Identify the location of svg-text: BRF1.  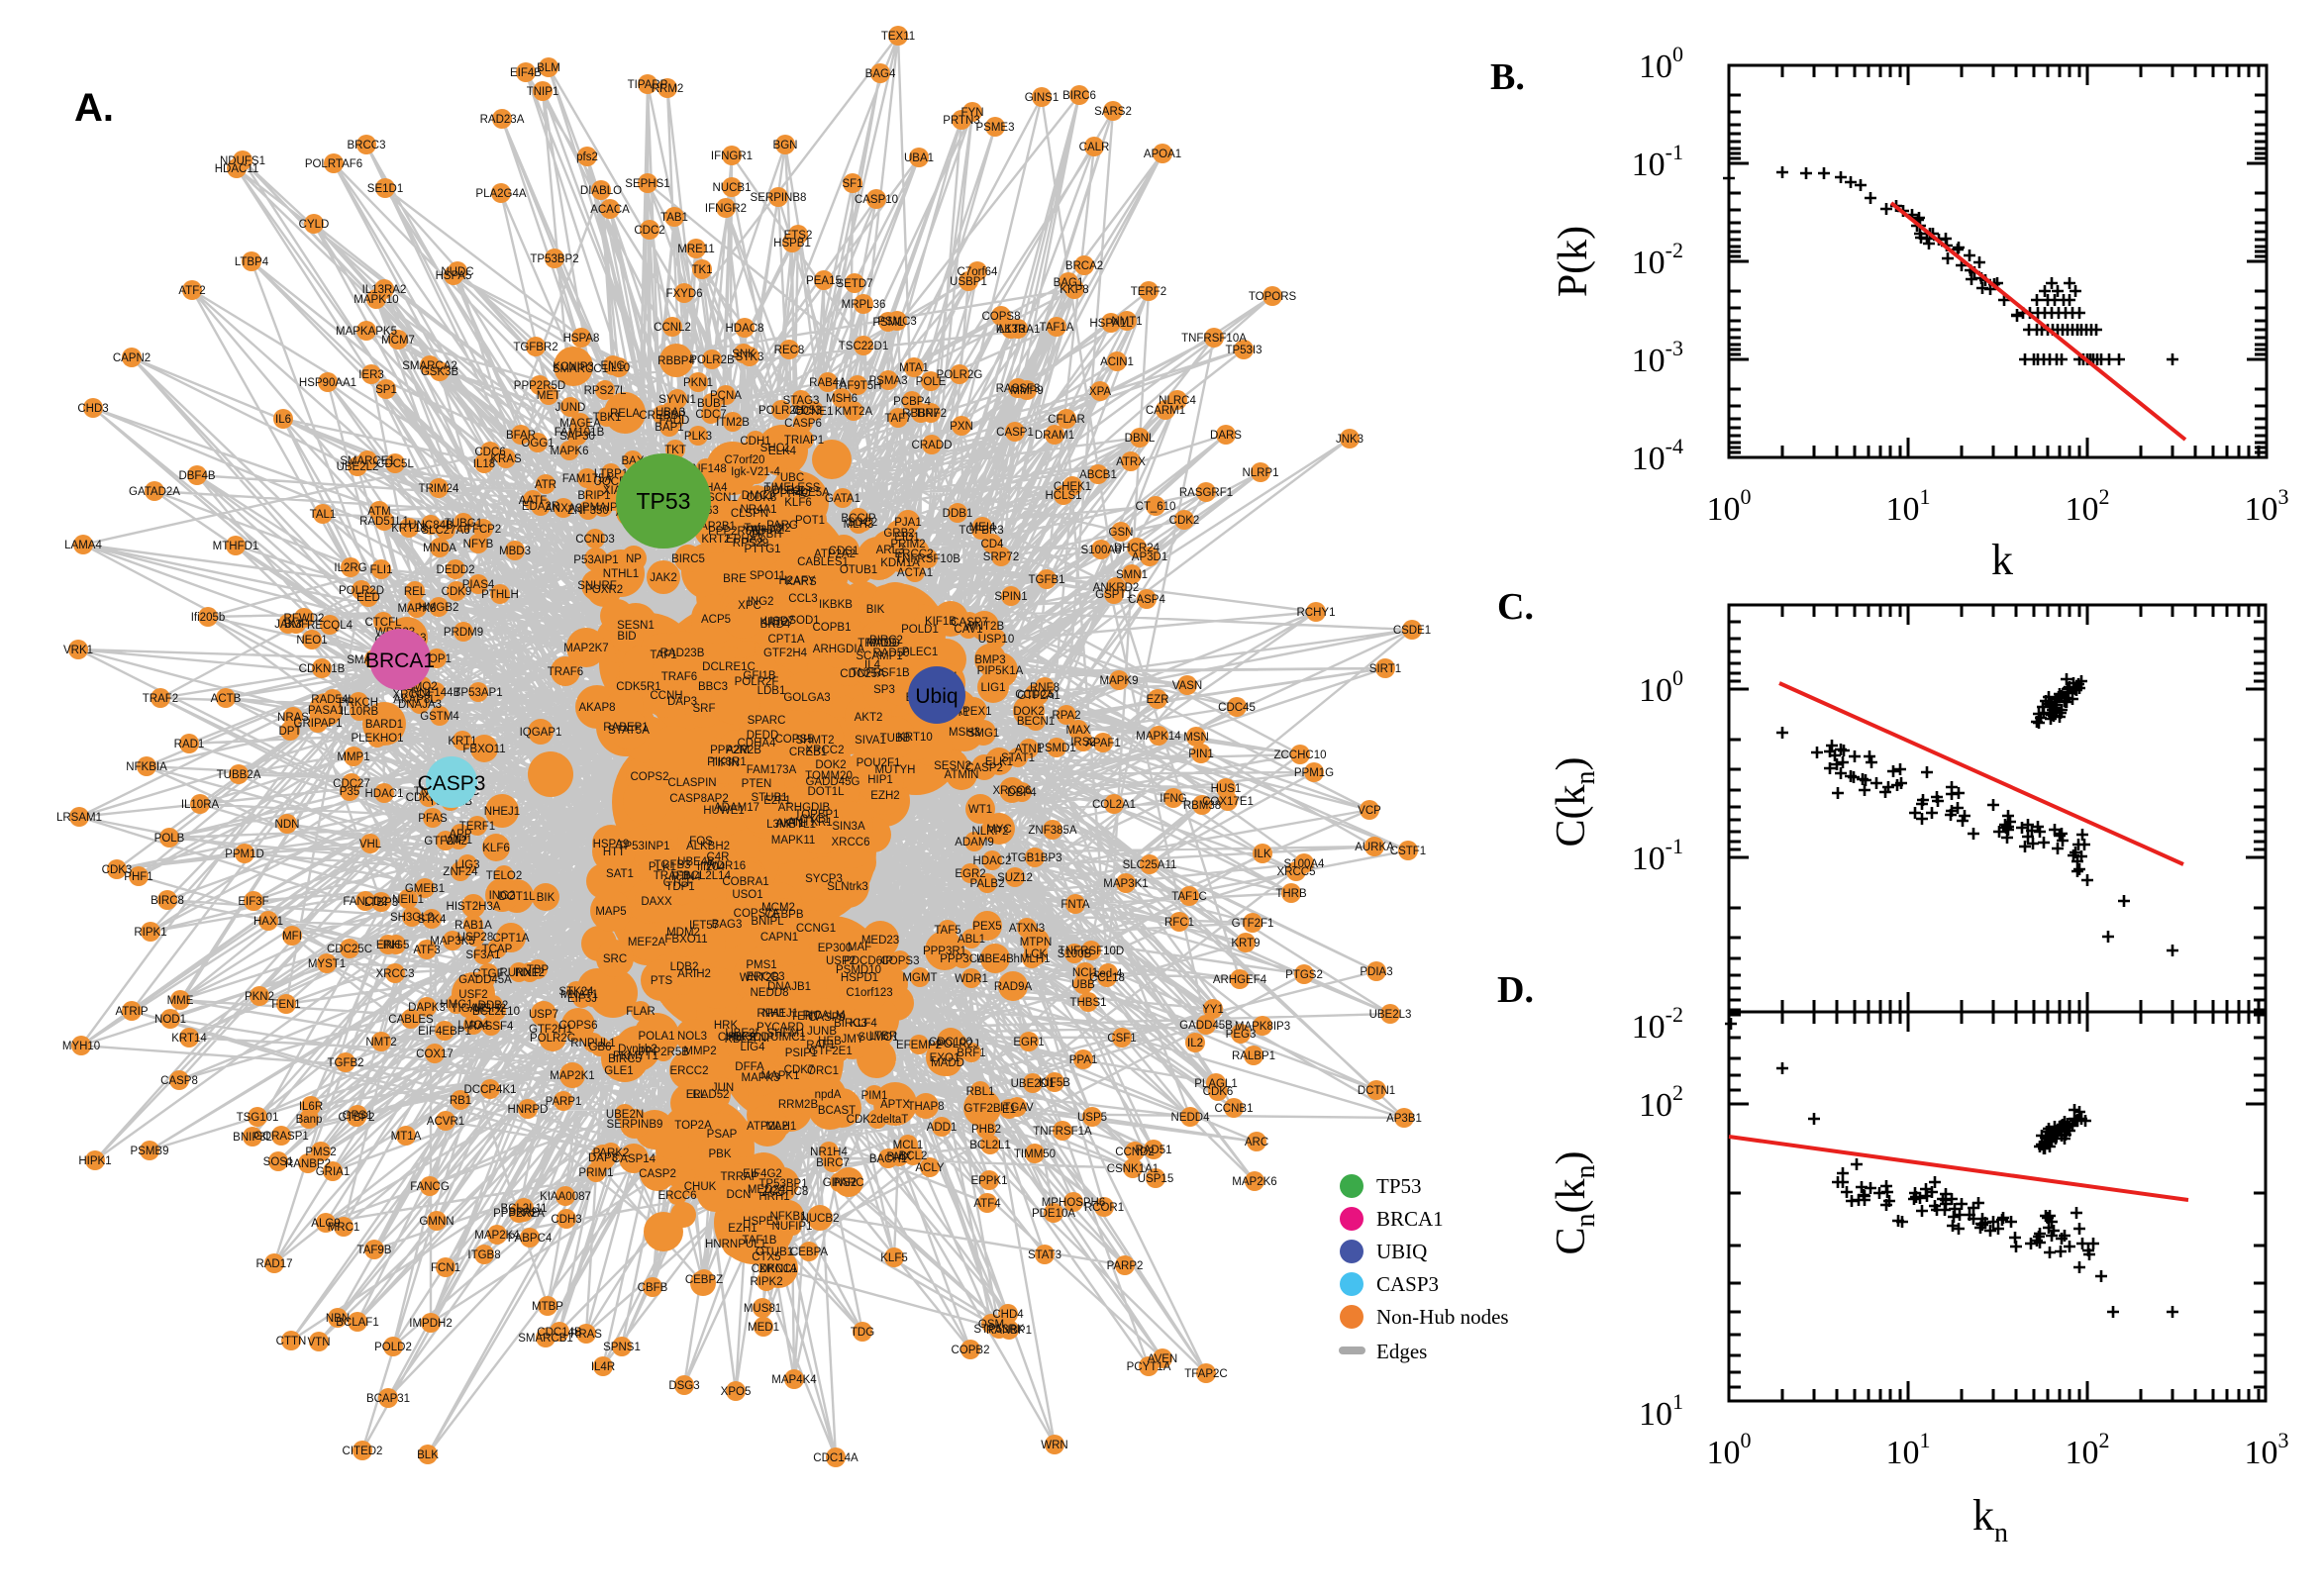
(971, 1053).